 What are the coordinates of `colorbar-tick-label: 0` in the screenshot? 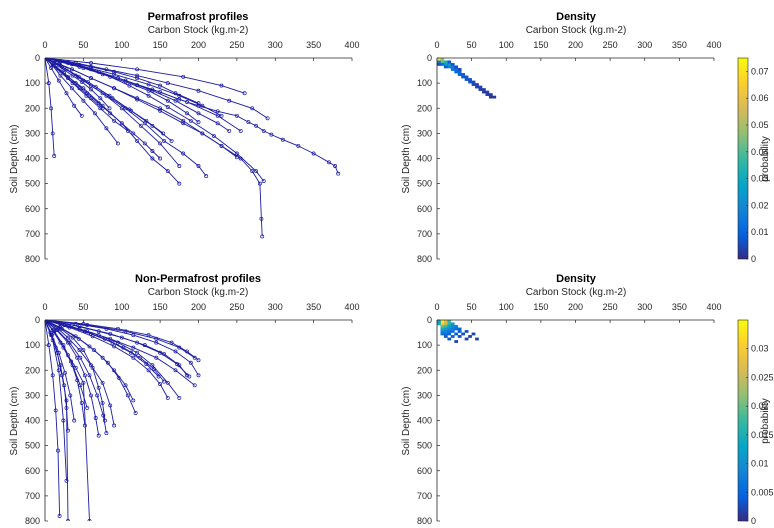 It's located at (753, 521).